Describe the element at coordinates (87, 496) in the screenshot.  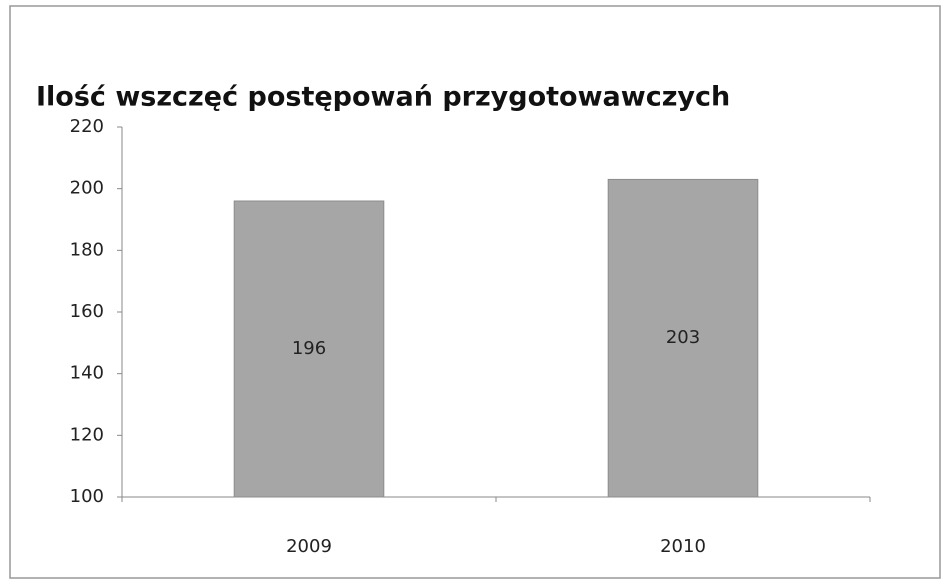
I see `y-tick-label: 100` at that location.